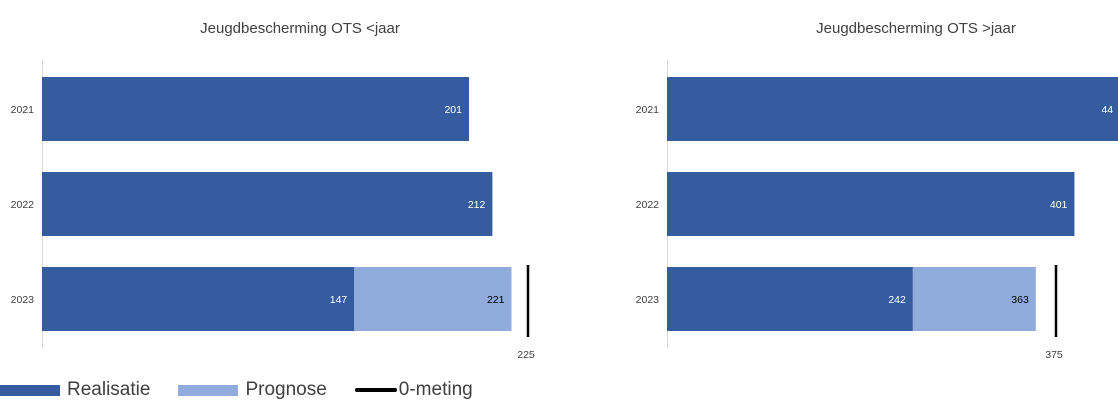 Image resolution: width=1118 pixels, height=402 pixels. Describe the element at coordinates (496, 300) in the screenshot. I see `bar-label-prognose: 221` at that location.